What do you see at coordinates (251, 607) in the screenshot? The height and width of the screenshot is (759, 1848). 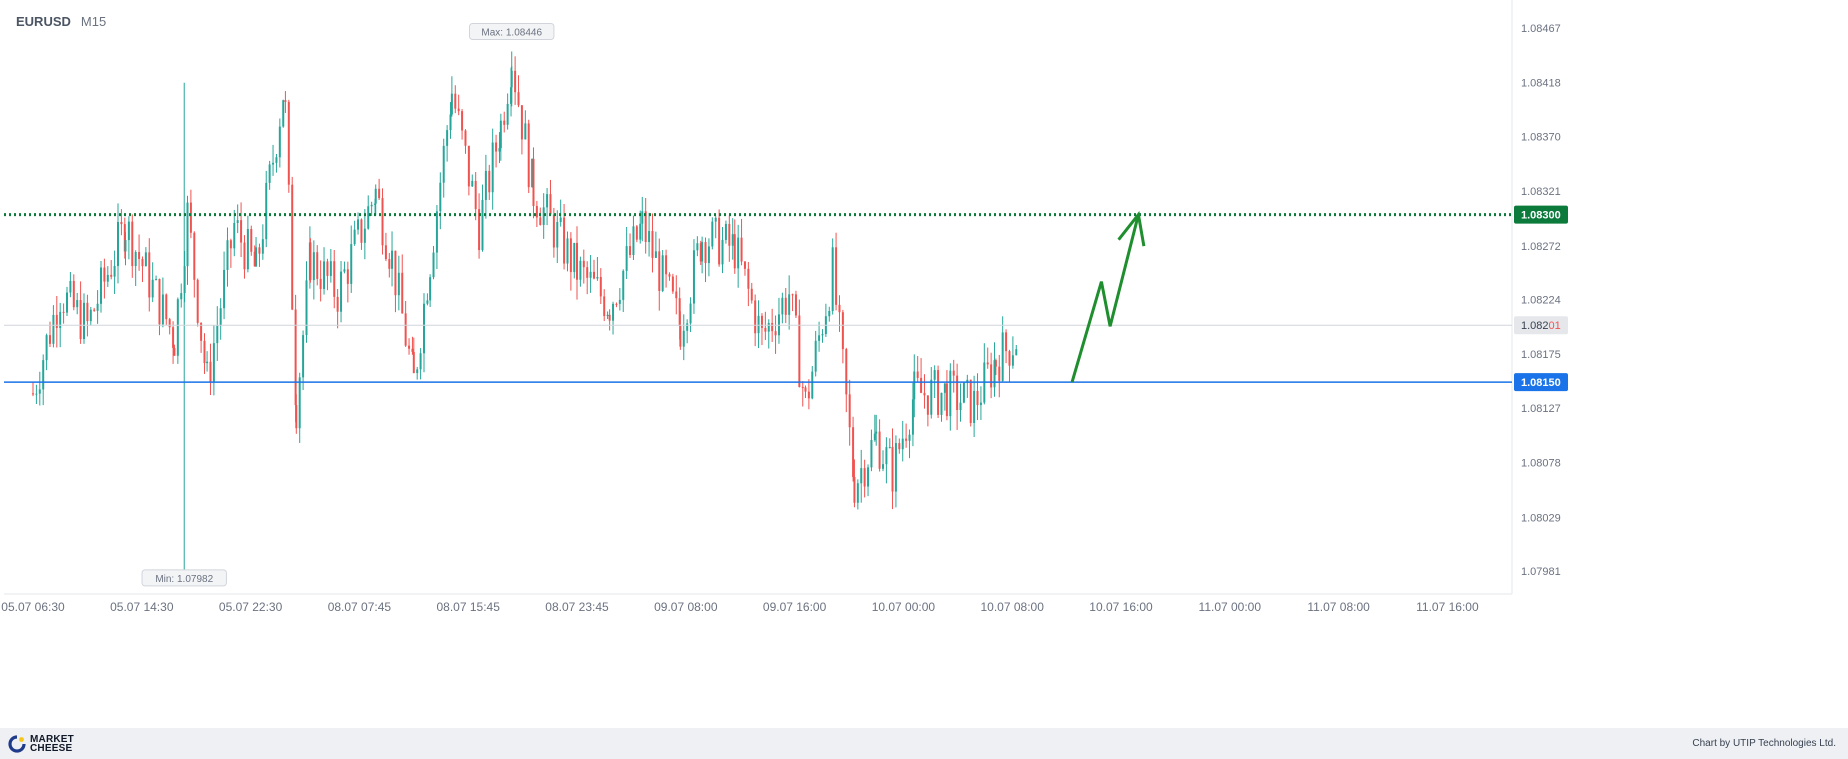 I see `x-tick-label: 05.07 22:30` at bounding box center [251, 607].